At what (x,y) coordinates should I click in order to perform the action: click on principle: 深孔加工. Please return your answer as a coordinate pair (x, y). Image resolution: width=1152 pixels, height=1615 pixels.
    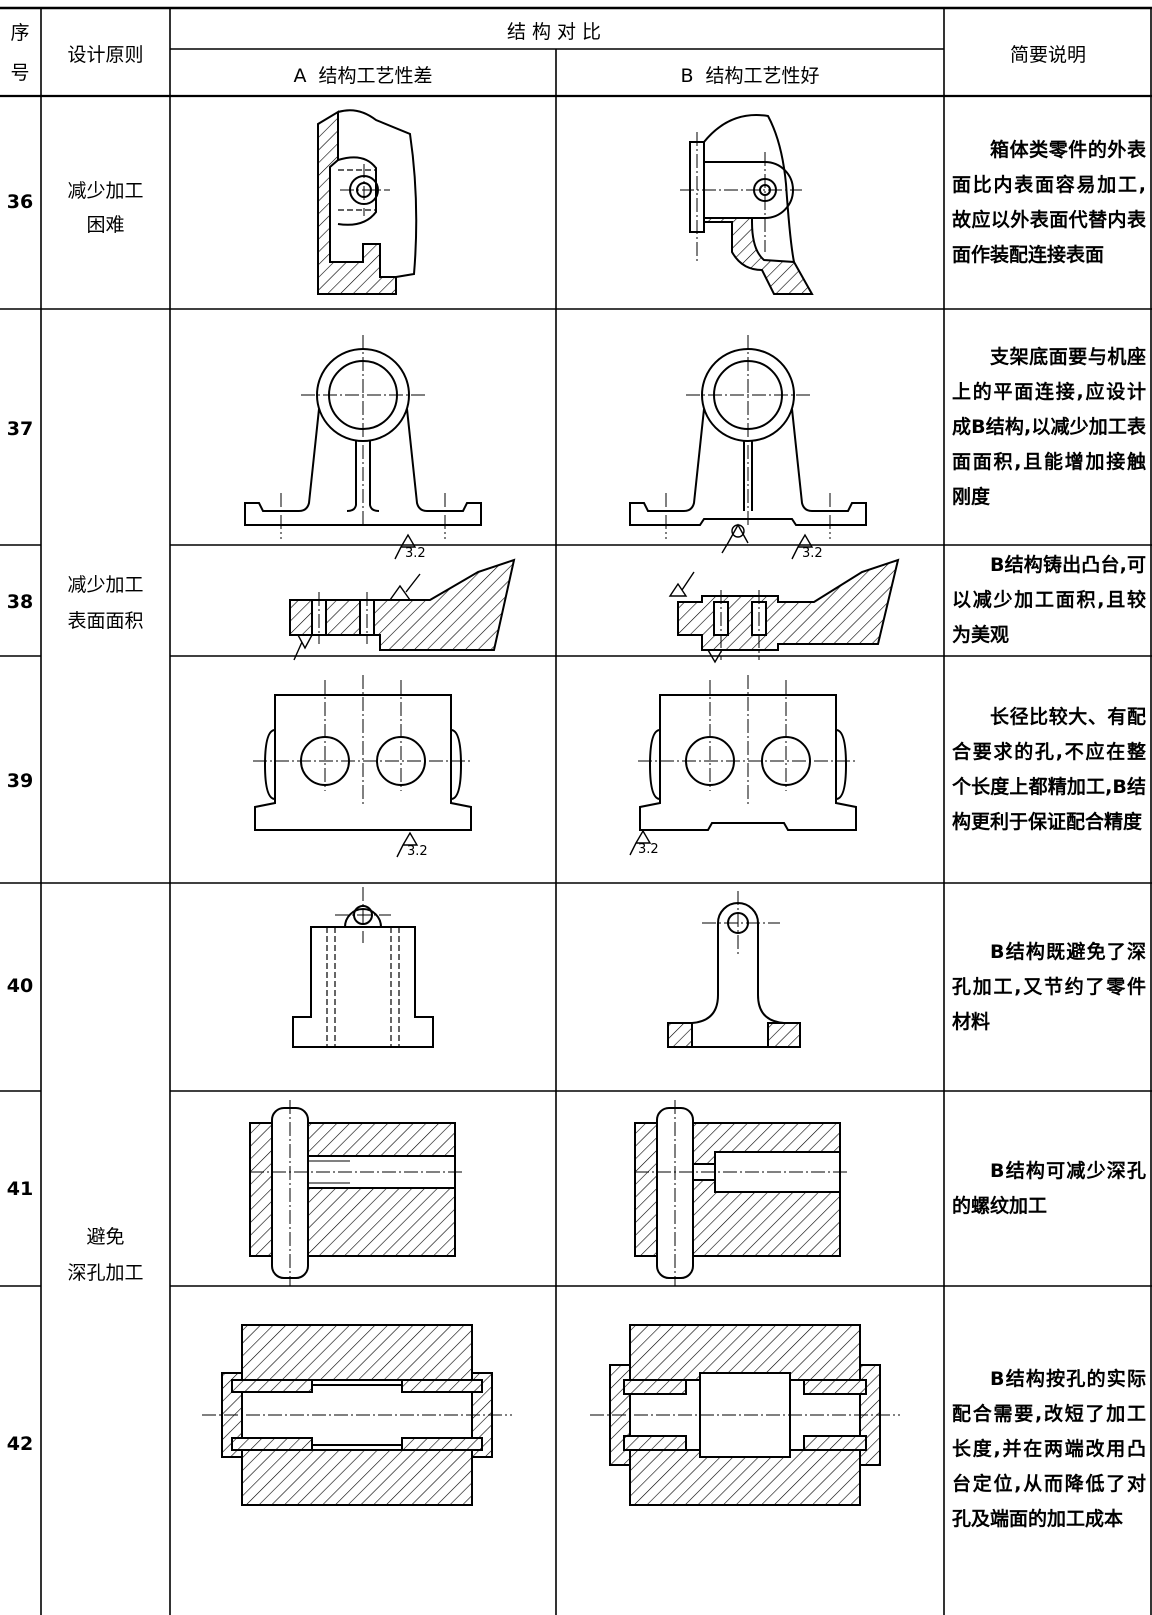
    Looking at the image, I should click on (105, 1273).